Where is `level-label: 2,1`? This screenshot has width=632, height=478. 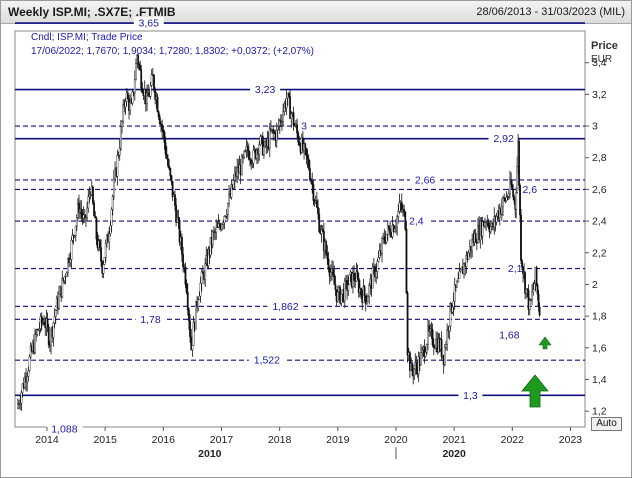 level-label: 2,1 is located at coordinates (515, 269).